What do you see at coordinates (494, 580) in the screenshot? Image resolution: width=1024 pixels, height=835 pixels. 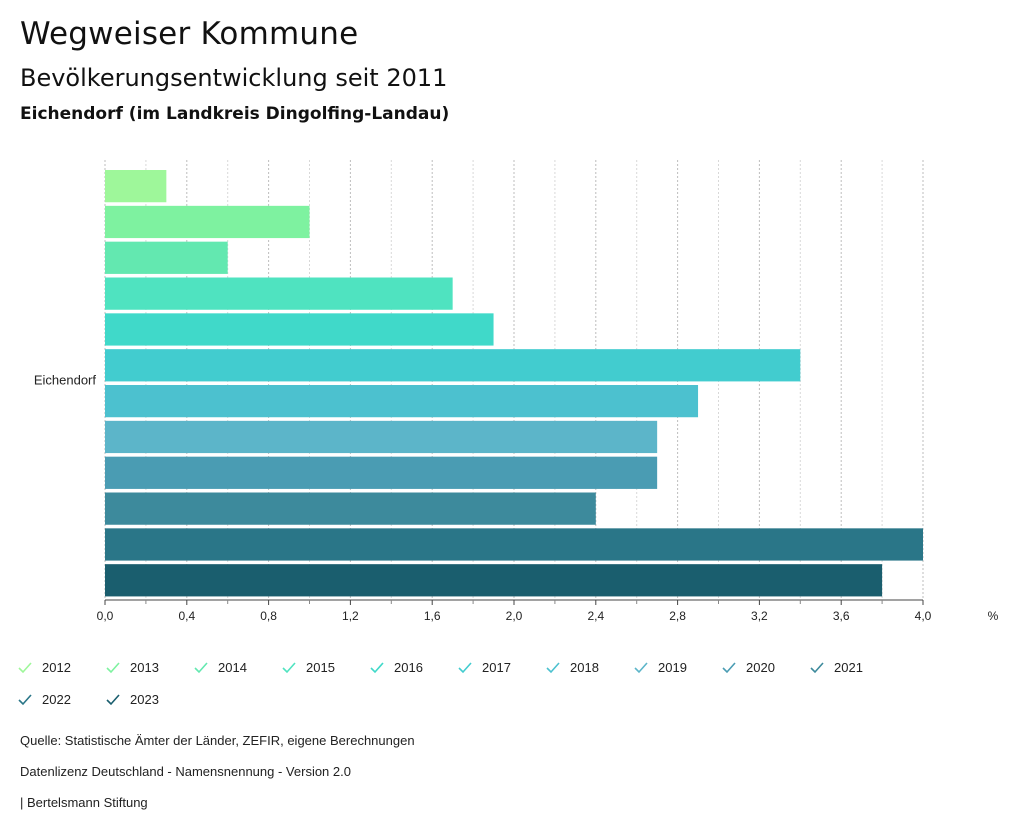 I see `bar-2023` at bounding box center [494, 580].